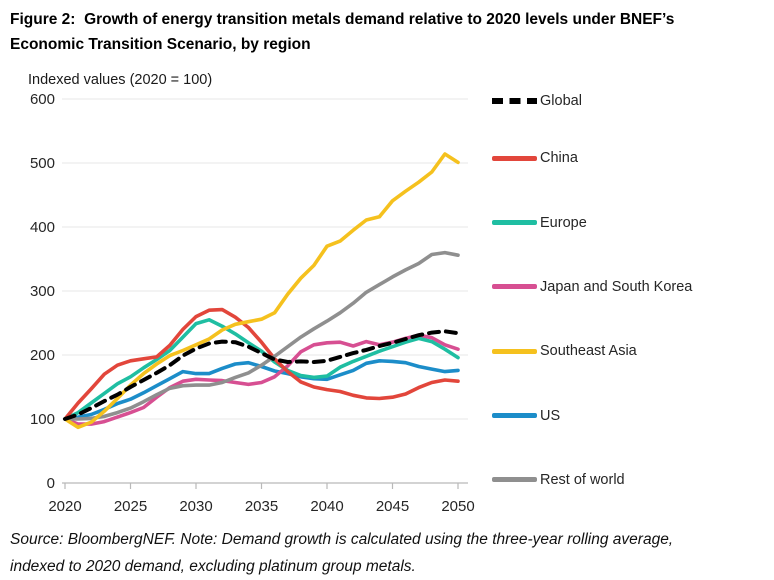  I want to click on svg-text: 2035, so click(261, 506).